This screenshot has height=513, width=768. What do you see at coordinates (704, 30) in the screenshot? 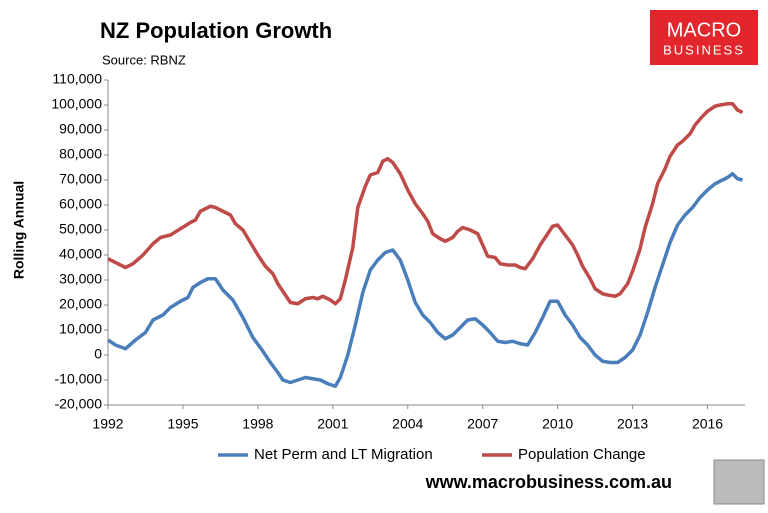
I see `logo-text: MACRO` at bounding box center [704, 30].